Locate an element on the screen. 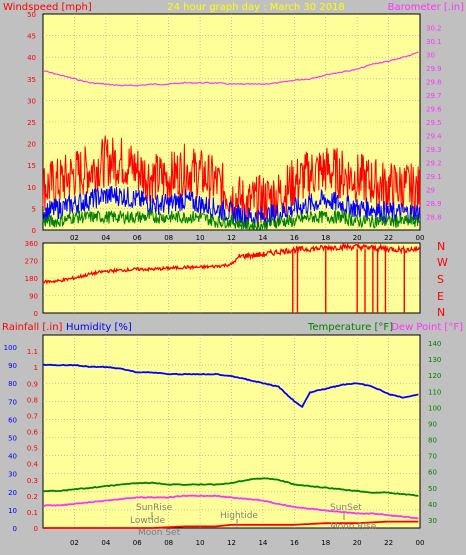  direction-tick-label: 360 is located at coordinates (31, 244).